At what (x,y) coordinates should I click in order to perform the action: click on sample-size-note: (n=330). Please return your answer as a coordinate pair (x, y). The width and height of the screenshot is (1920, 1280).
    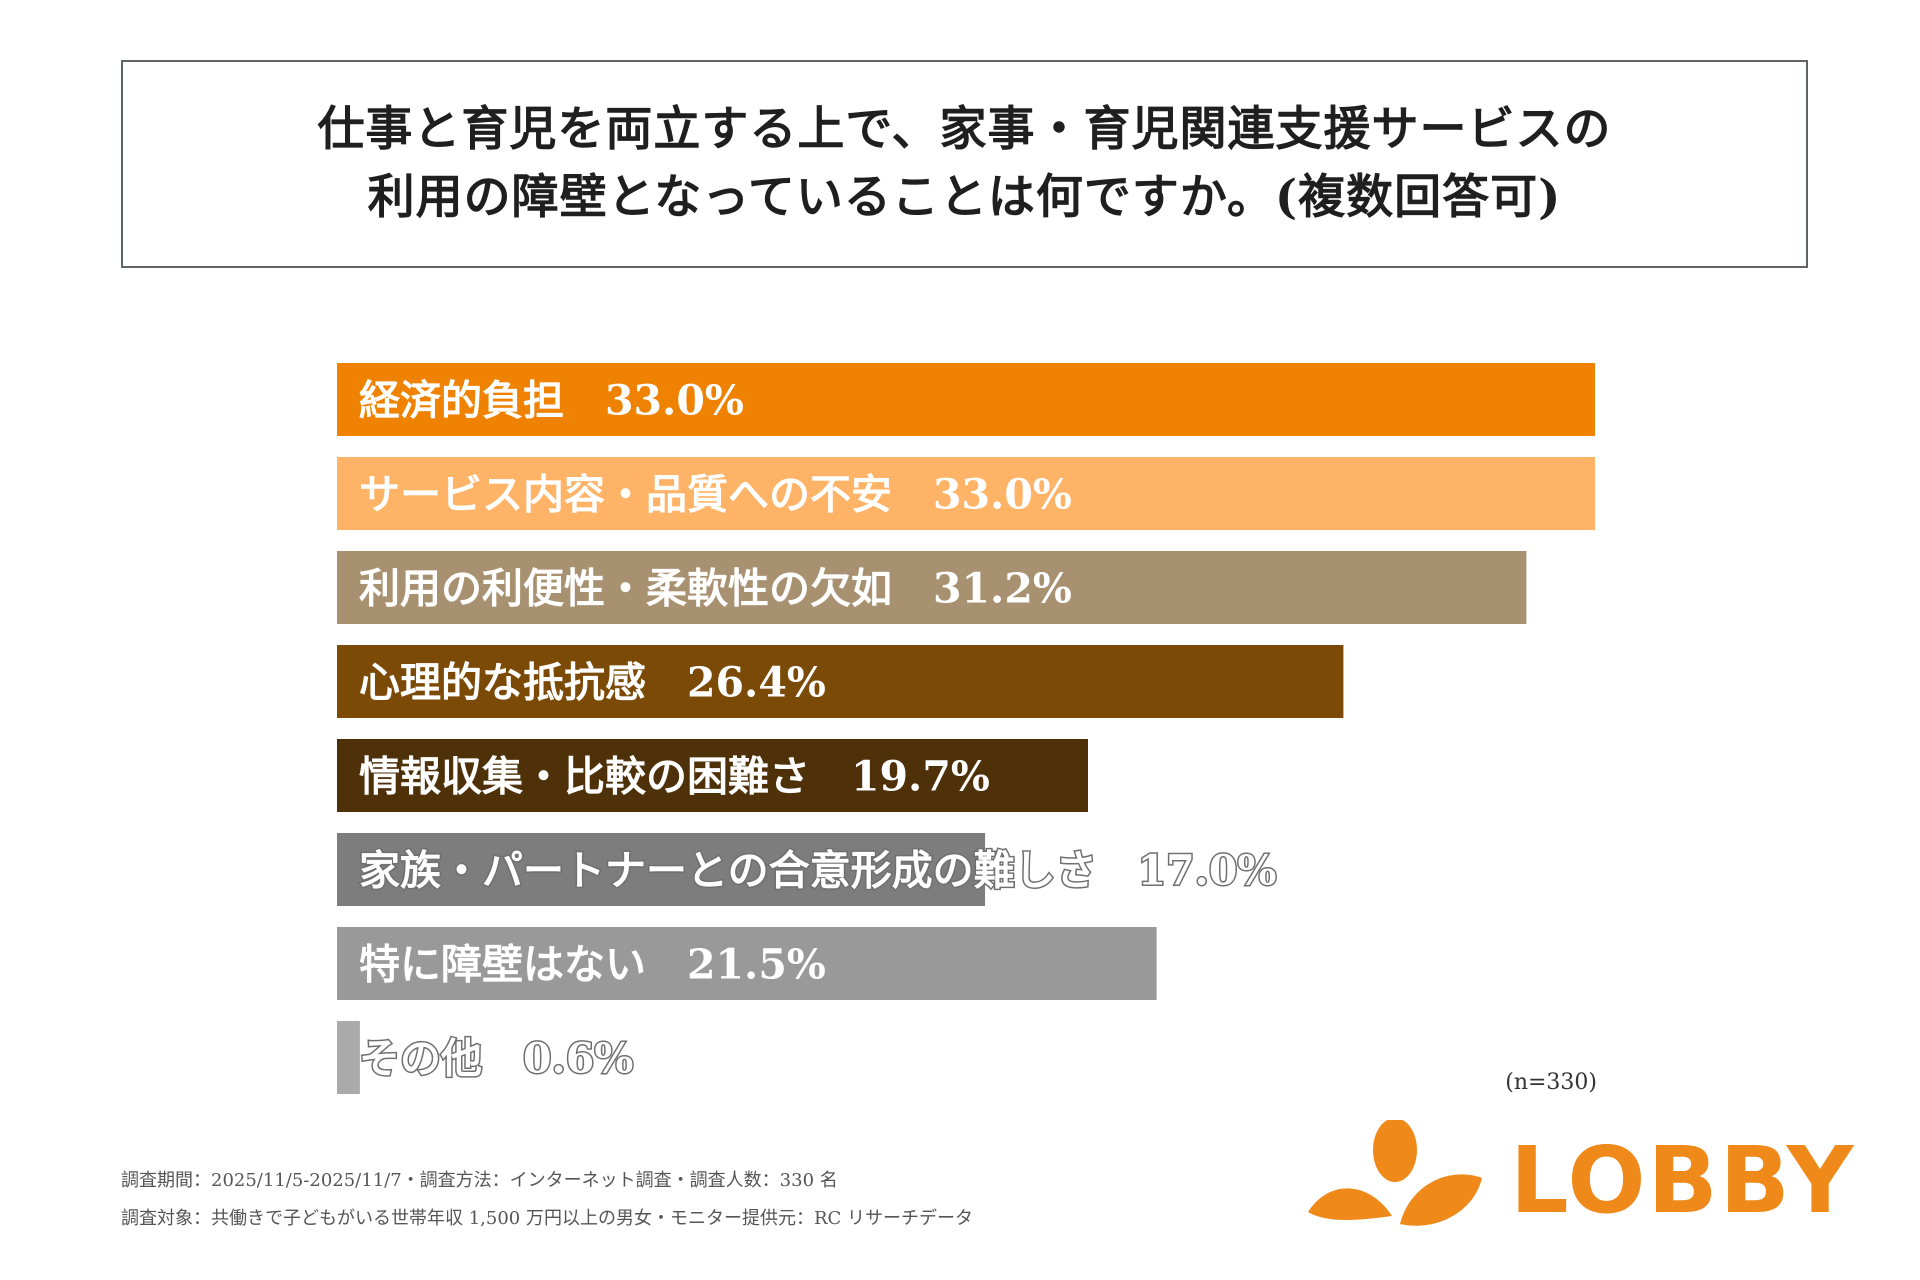
    Looking at the image, I should click on (1551, 1082).